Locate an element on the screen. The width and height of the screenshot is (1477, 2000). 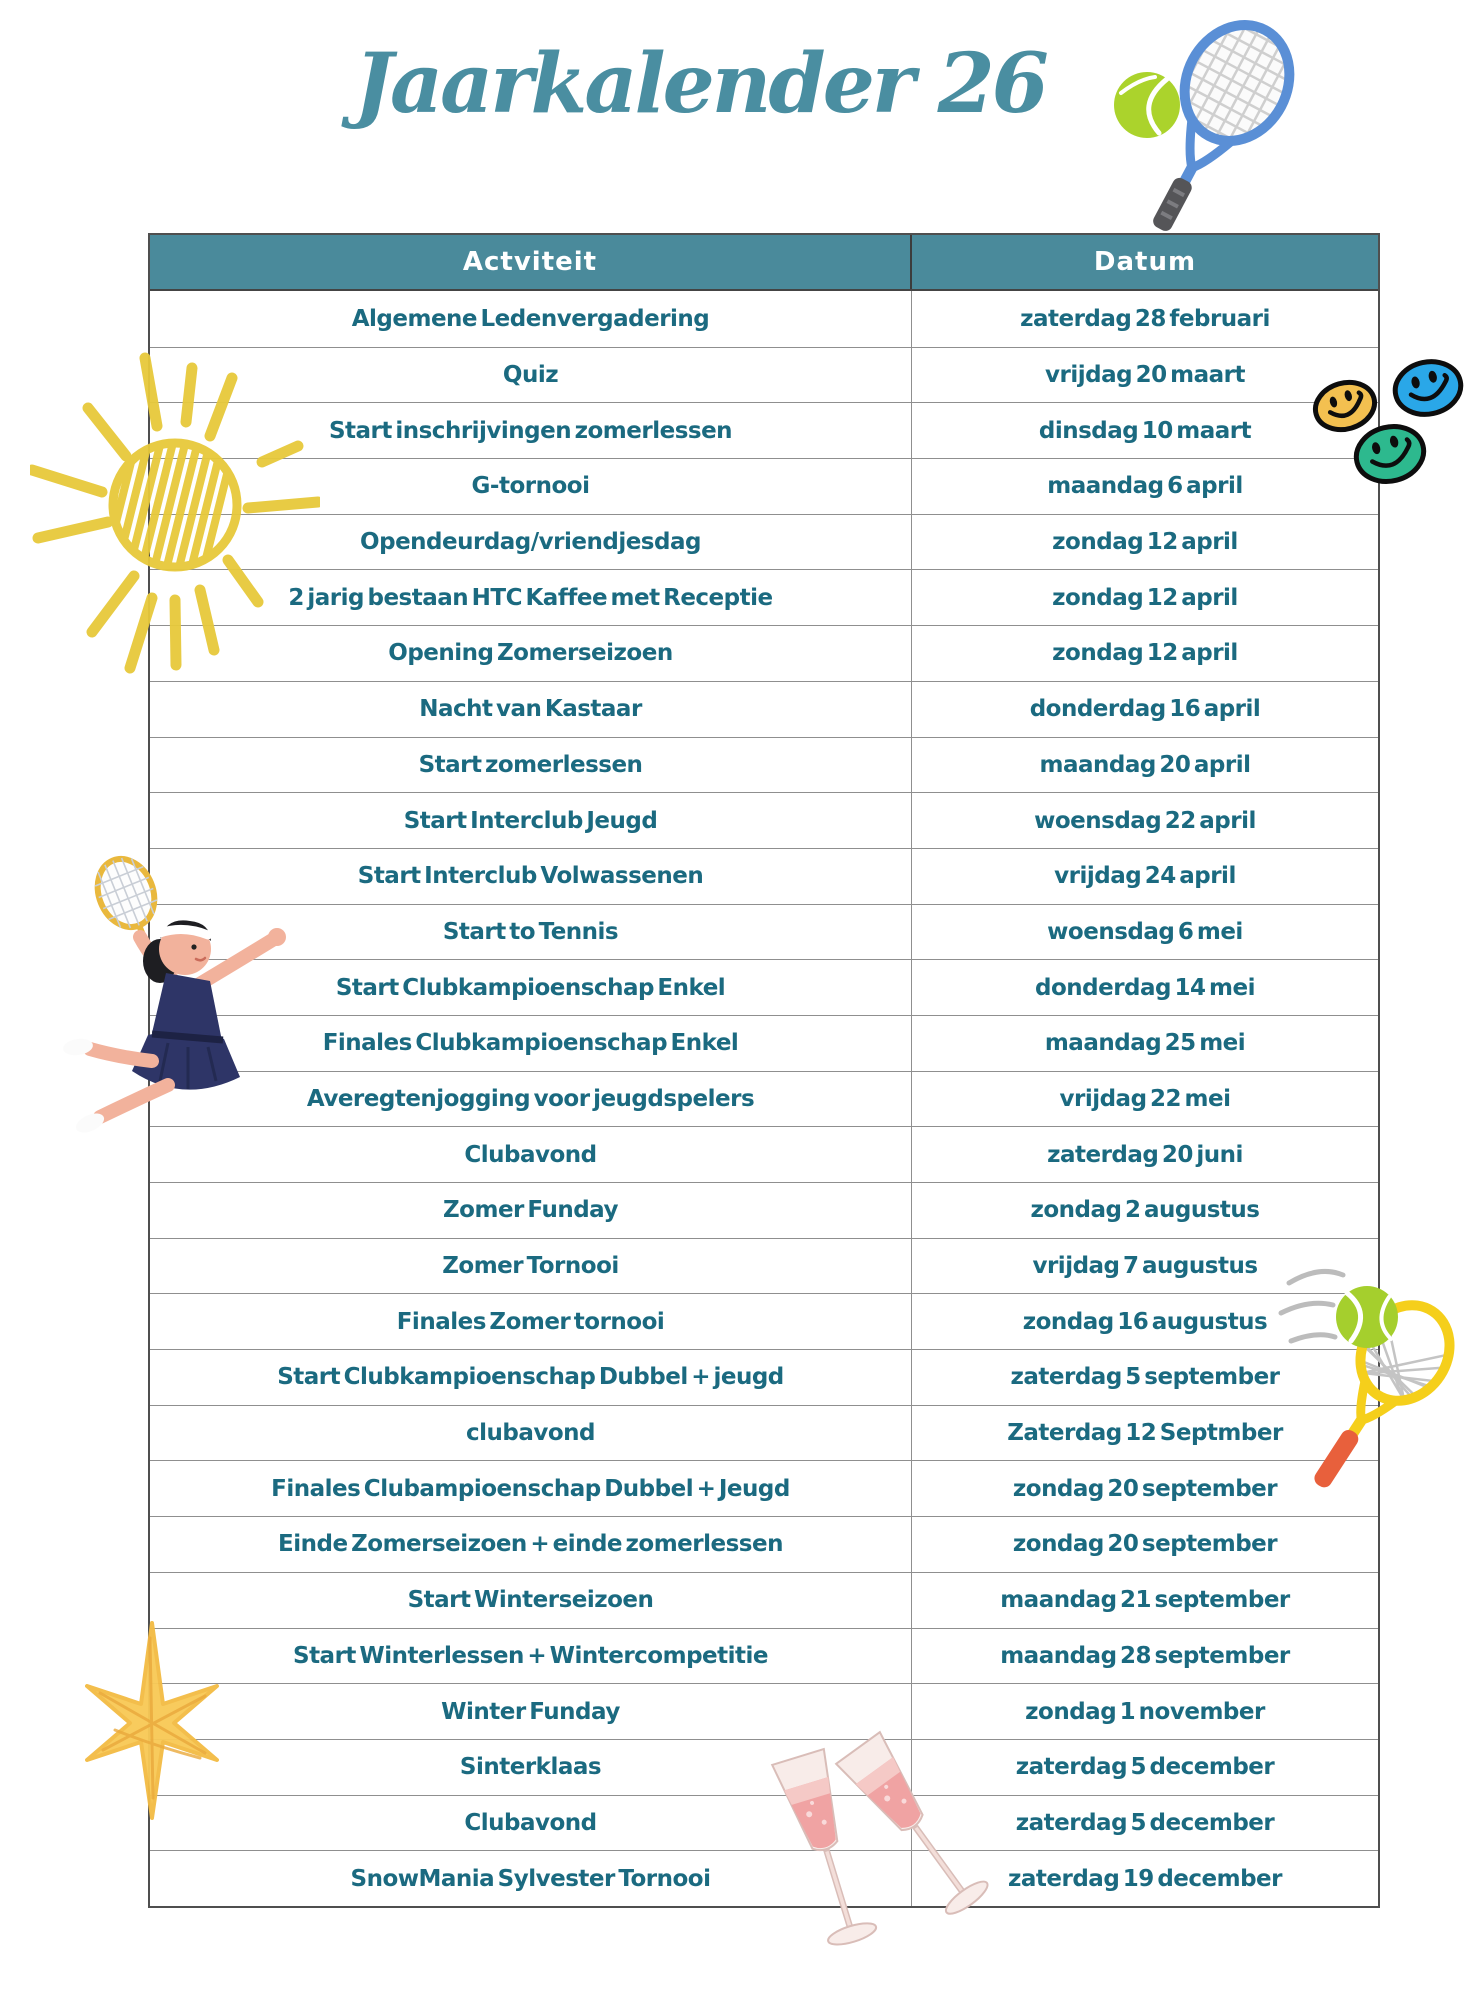
table-row: Start zomerlessen maandag 20 april is located at coordinates (764, 764).